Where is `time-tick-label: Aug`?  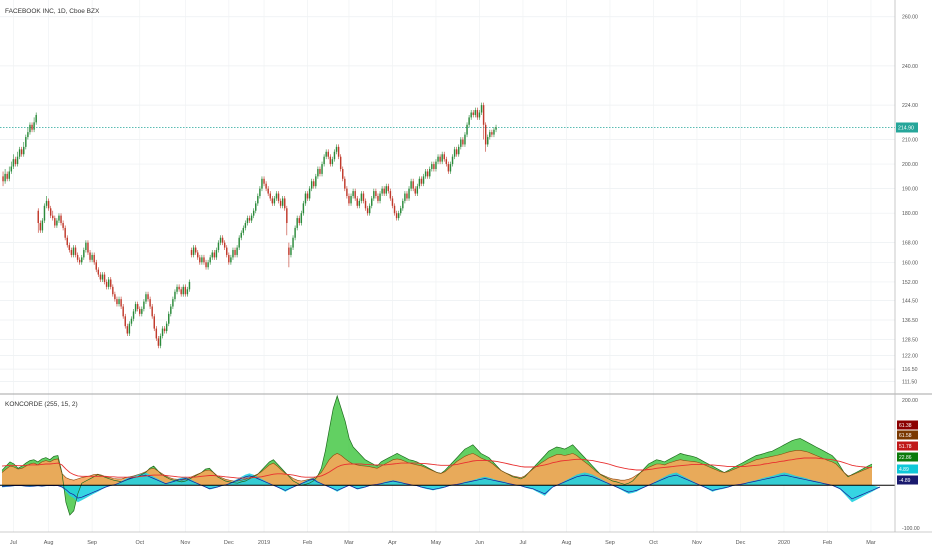
time-tick-label: Aug is located at coordinates (49, 543).